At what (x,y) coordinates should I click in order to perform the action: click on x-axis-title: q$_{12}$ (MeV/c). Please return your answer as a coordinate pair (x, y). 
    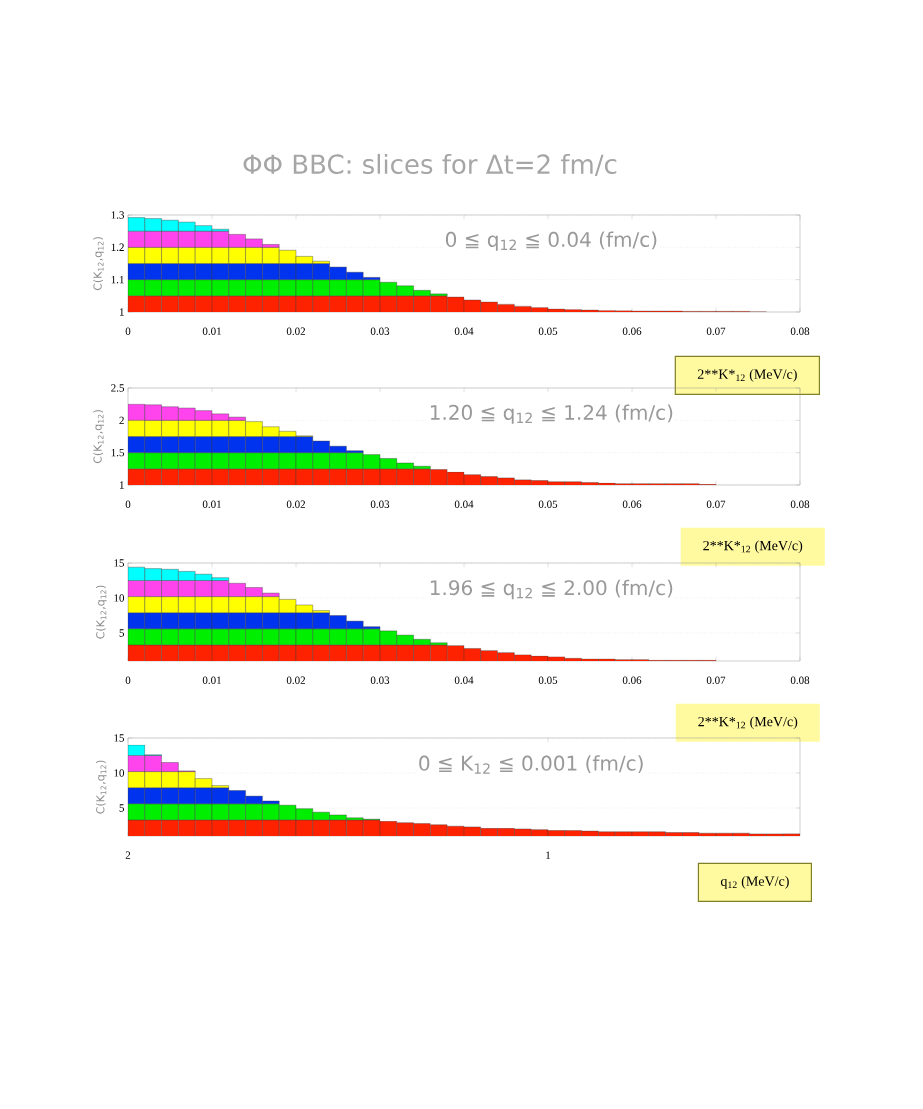
    Looking at the image, I should click on (754, 882).